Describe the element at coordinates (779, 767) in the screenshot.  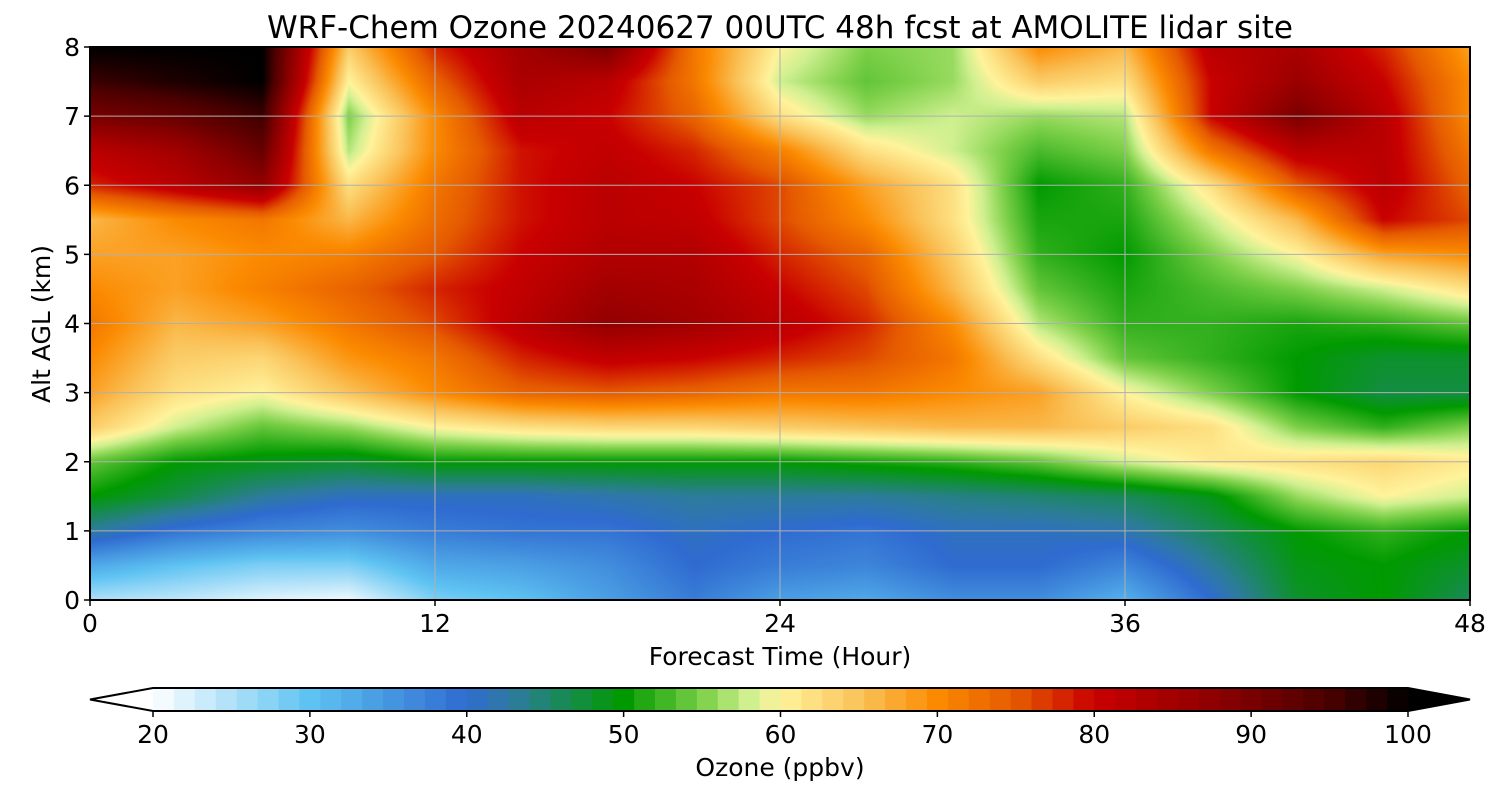
I see `colorbar-label: Ozone (ppbv)` at that location.